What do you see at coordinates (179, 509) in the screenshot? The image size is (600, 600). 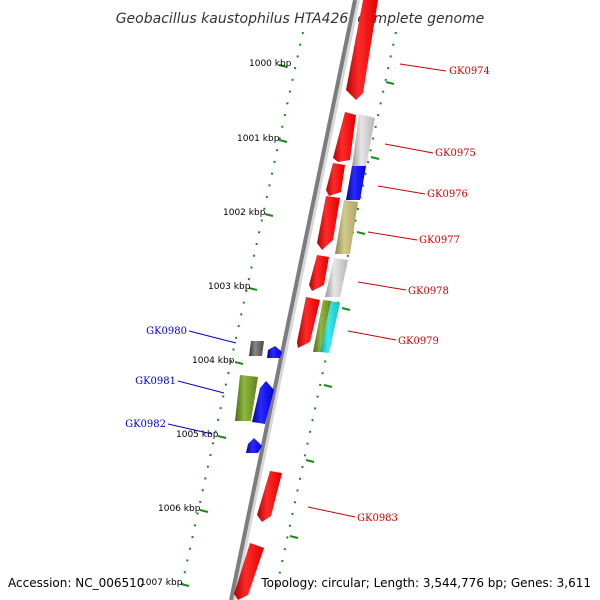 I see `tick-label-1006: 1006 kbp` at bounding box center [179, 509].